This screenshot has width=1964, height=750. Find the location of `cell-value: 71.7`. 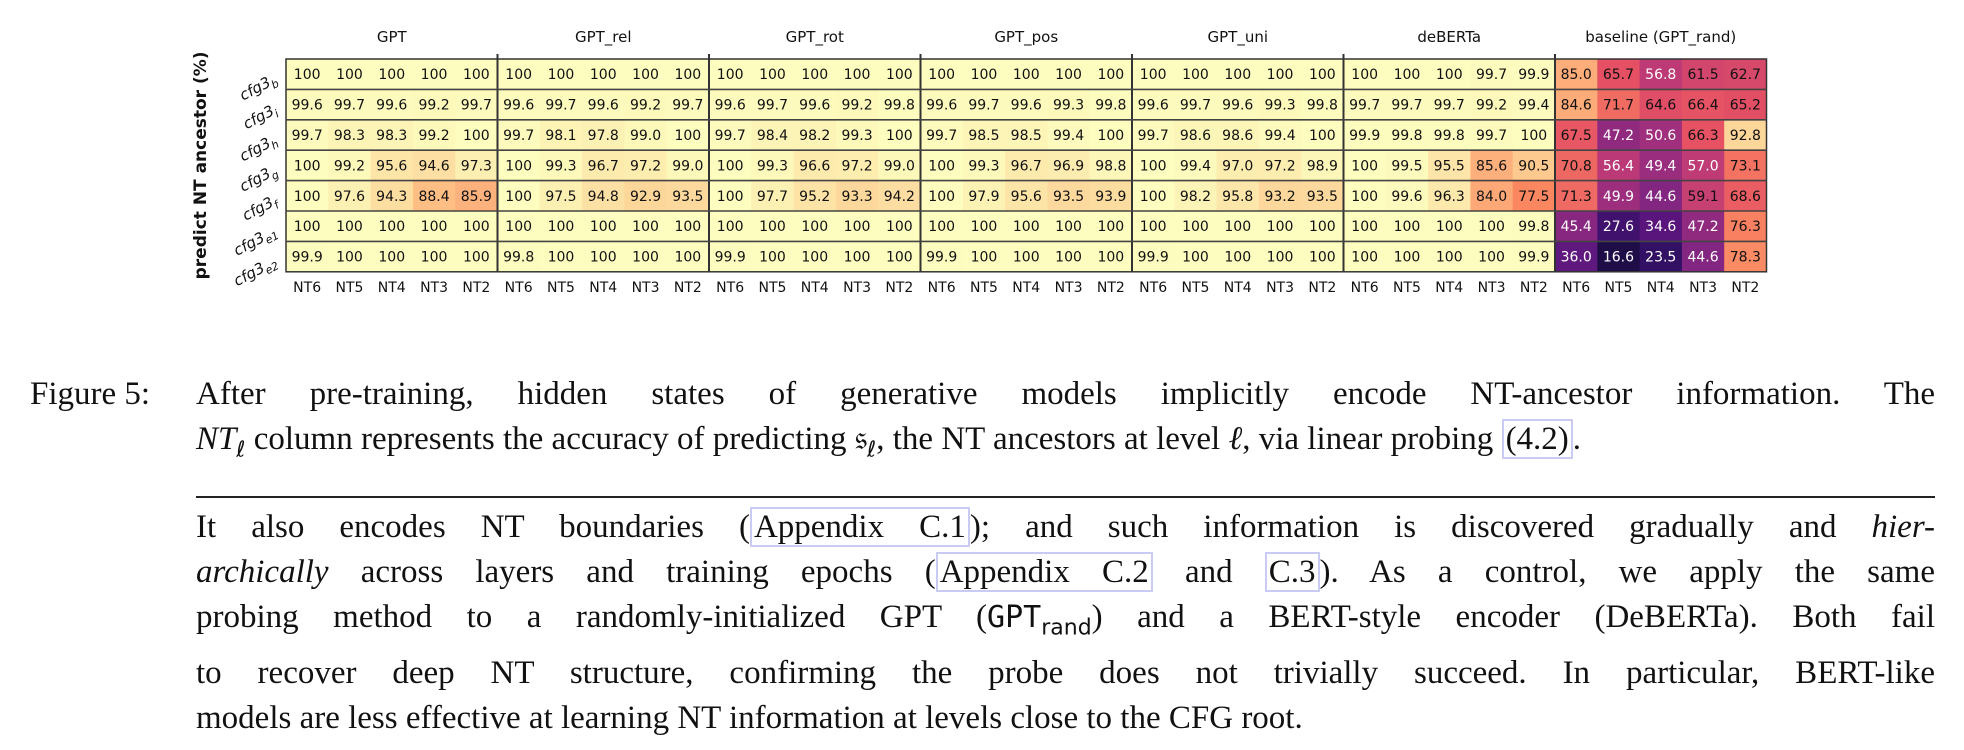

cell-value: 71.7 is located at coordinates (1618, 106).